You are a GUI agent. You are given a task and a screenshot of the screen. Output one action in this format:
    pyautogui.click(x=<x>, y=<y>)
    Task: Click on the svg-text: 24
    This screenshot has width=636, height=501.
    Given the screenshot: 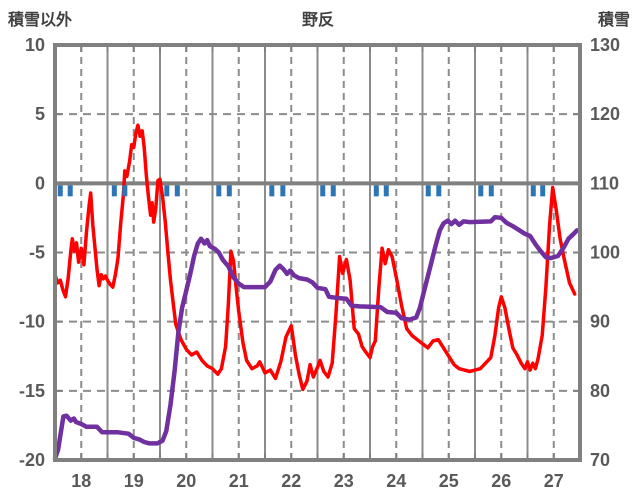 What is the action you would take?
    pyautogui.click(x=396, y=481)
    